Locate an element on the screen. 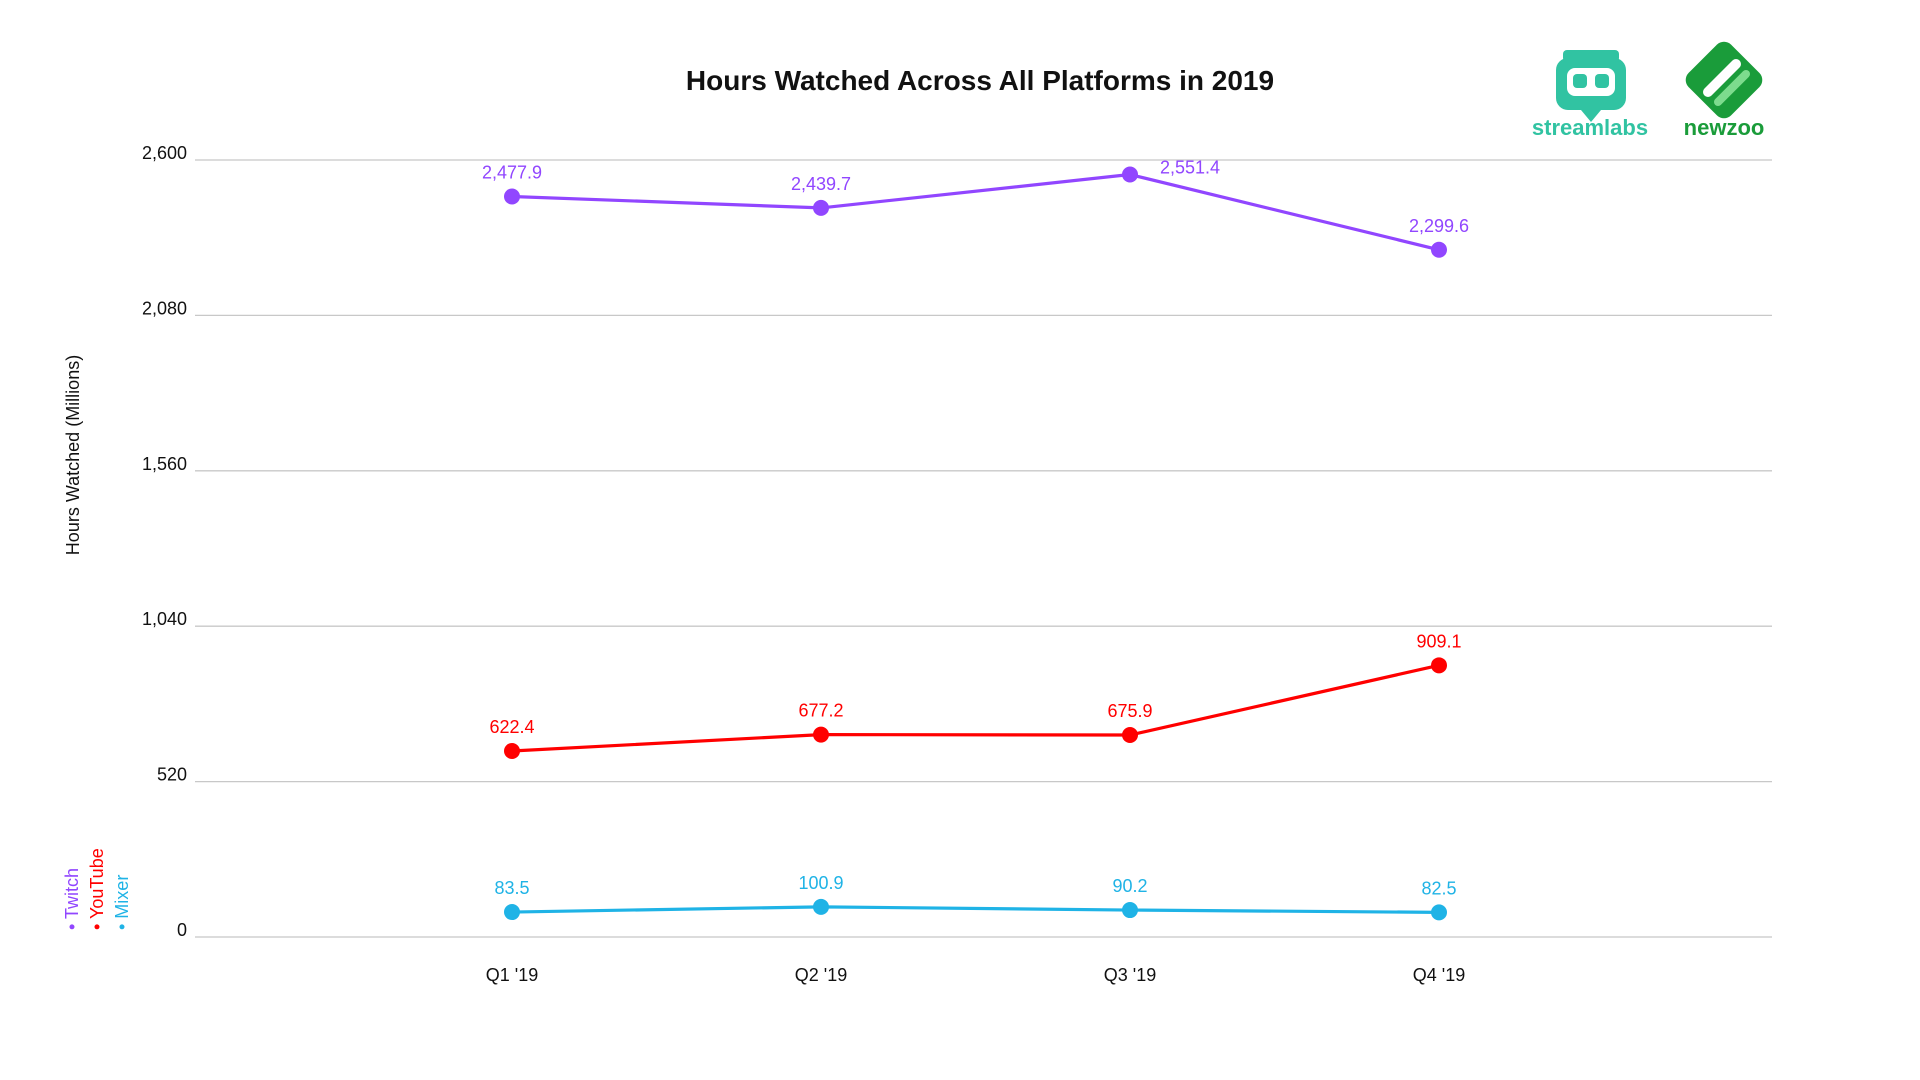  x-axis-ticks: Q1 '19 Q2 '19 Q3 '19 Q4 '19 is located at coordinates (975, 975).